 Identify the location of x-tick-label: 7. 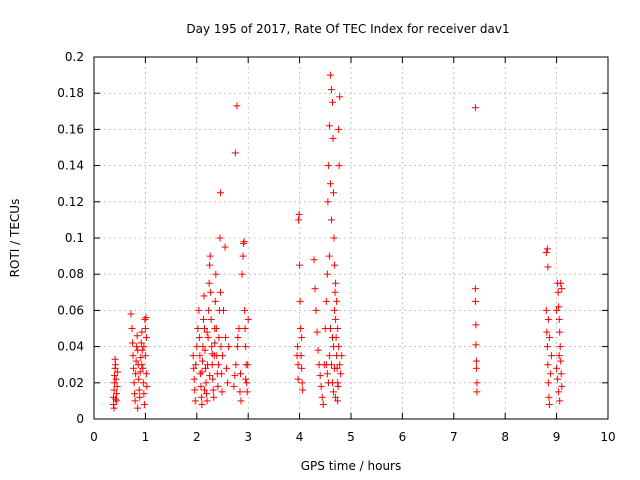
(454, 437).